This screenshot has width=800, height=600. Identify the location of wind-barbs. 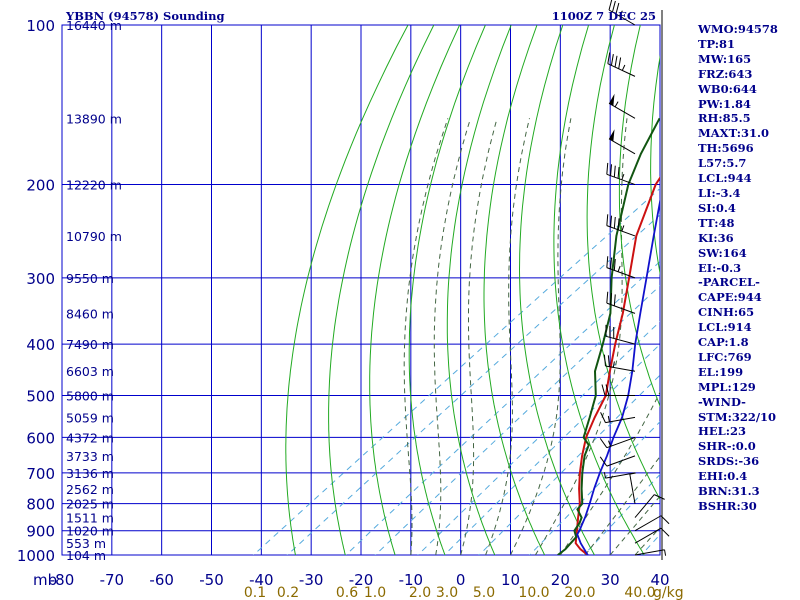
(634, 280).